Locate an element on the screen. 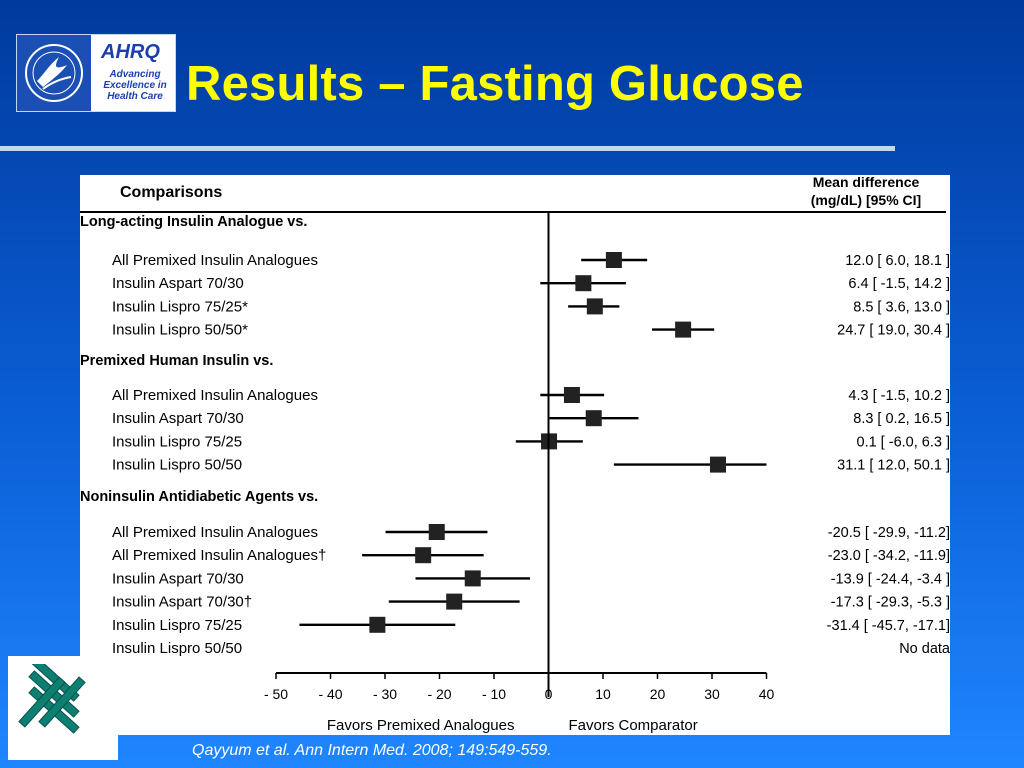  x-tick-label: 0 is located at coordinates (549, 694).